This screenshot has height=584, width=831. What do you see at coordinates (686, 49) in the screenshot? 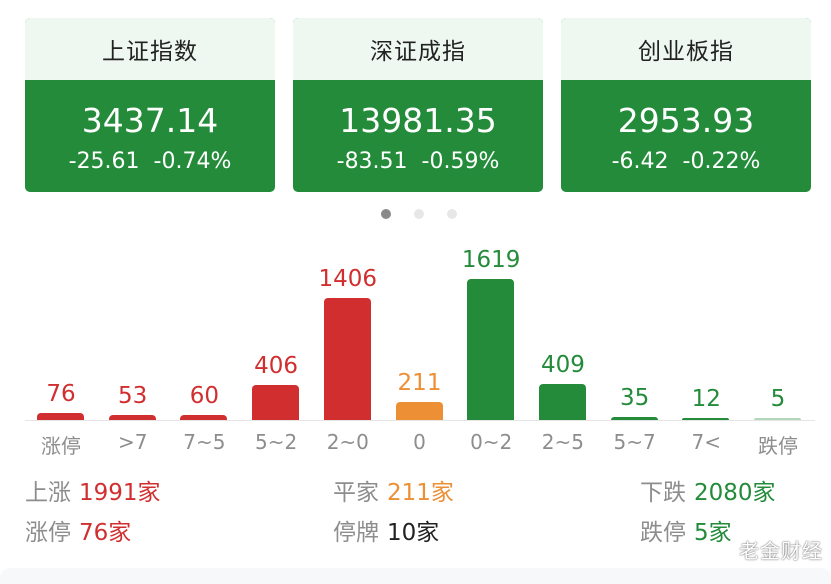
I see `index-name: 创业板指` at bounding box center [686, 49].